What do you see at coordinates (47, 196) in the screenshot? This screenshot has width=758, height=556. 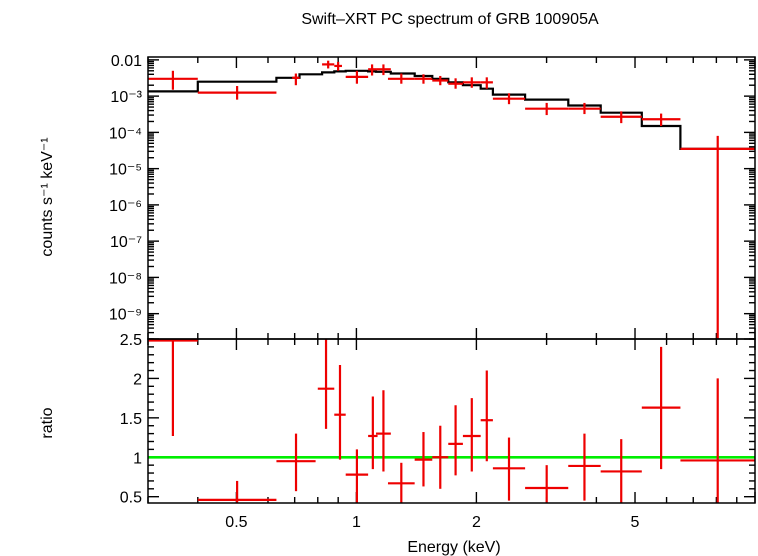 I see `y-axis-label-top: counts s⁻¹ keV⁻¹` at bounding box center [47, 196].